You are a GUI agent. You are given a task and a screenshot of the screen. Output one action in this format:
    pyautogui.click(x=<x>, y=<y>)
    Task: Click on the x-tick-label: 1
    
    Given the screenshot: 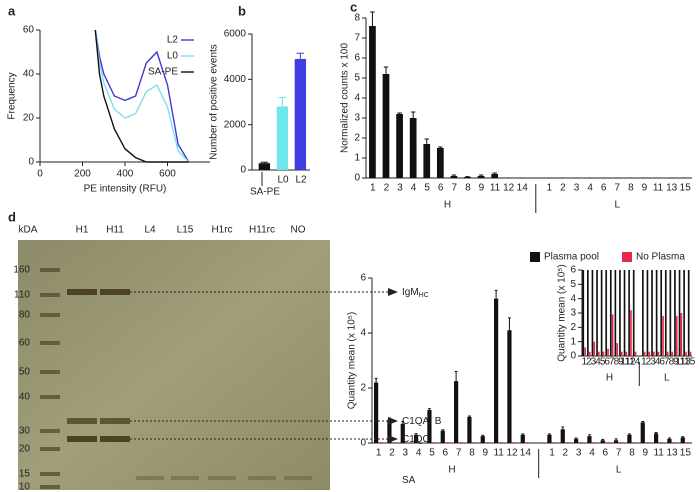 What is the action you would take?
    pyautogui.click(x=644, y=362)
    